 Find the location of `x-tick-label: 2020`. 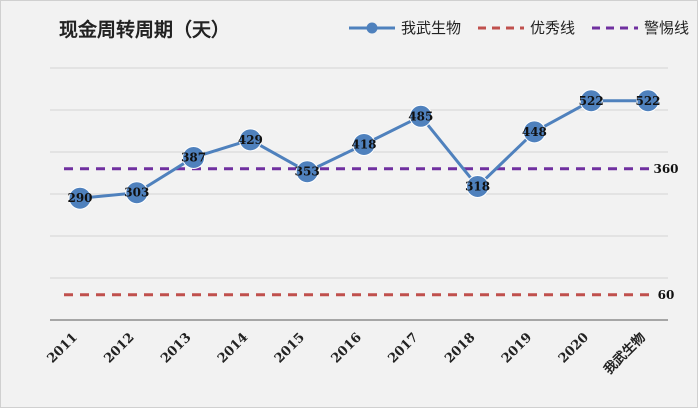

x-tick-label: 2020 is located at coordinates (574, 348).